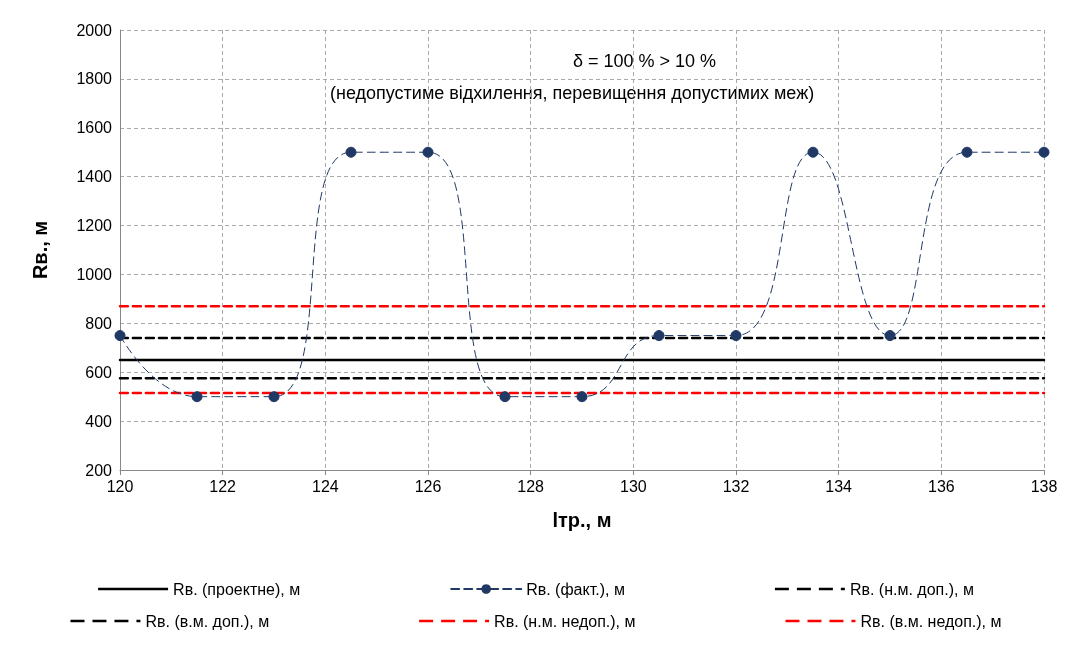 This screenshot has height=650, width=1072. I want to click on x-tick-label: 130, so click(633, 486).